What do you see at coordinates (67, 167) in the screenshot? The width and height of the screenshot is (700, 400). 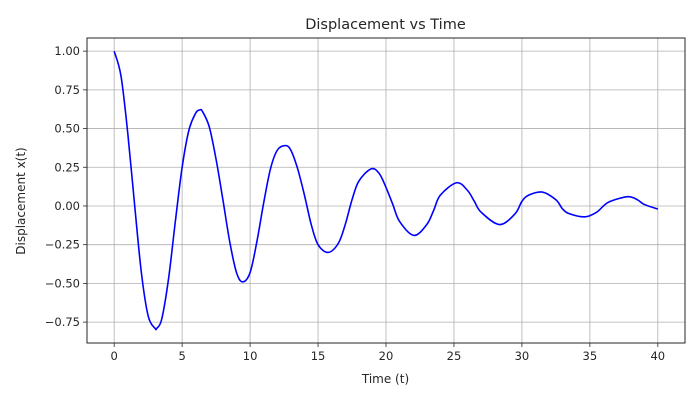 I see `y-tick-label: 0.25` at bounding box center [67, 167].